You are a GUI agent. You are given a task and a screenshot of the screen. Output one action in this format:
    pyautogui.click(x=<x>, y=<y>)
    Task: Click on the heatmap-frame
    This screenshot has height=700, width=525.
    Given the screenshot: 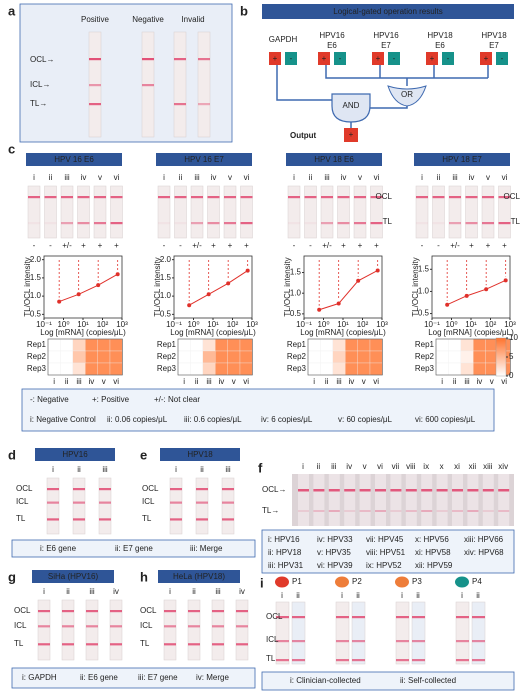 What is the action you would take?
    pyautogui.click(x=473, y=357)
    